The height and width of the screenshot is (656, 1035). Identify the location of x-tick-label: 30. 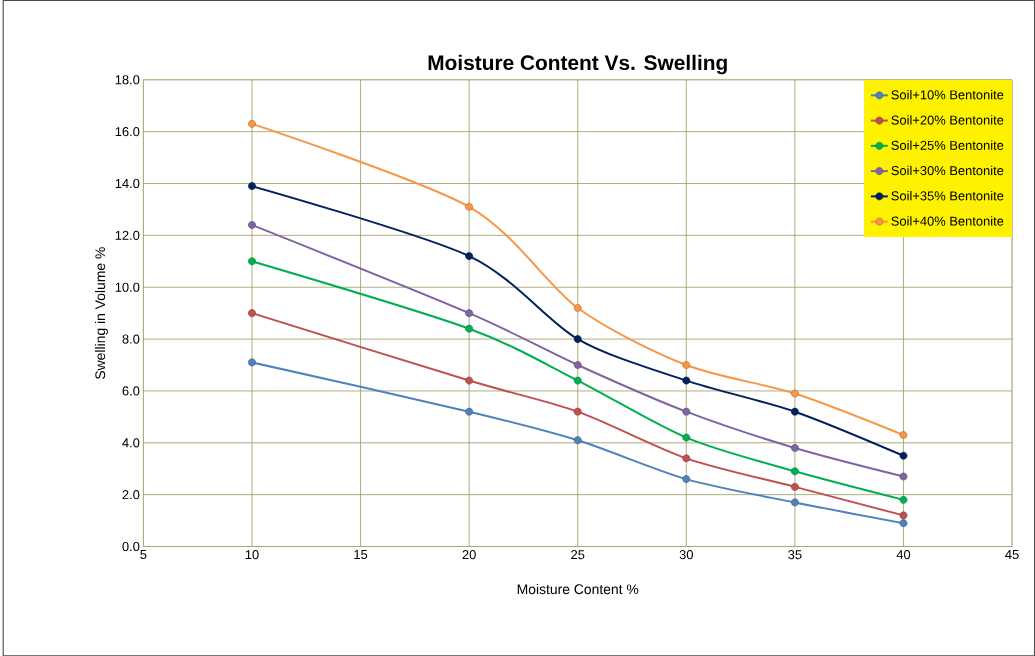
(686, 554).